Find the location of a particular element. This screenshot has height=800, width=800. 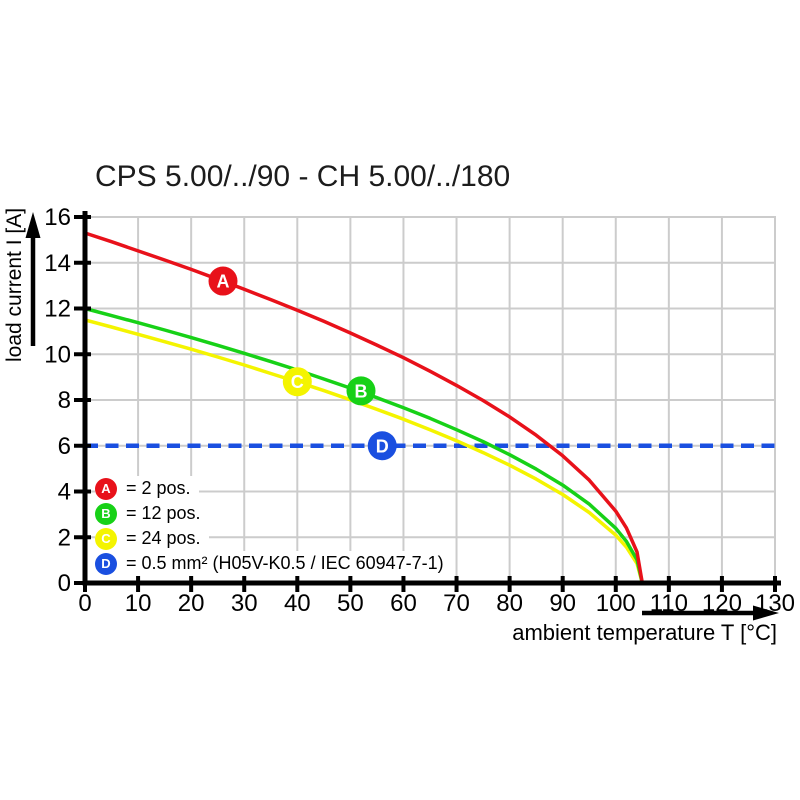

x-tick-label: 50 is located at coordinates (350, 603).